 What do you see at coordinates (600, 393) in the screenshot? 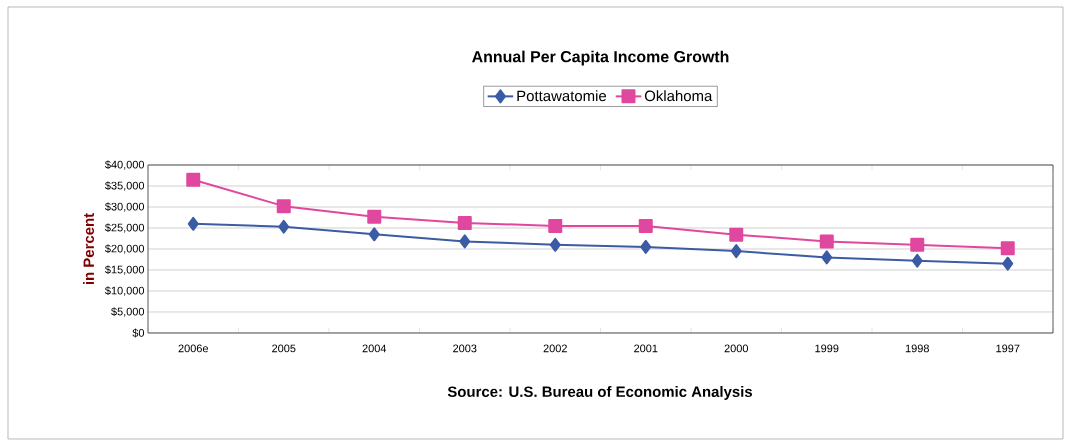
I see `source-note: Source: U.S. Bureau of Economic Analysis` at bounding box center [600, 393].